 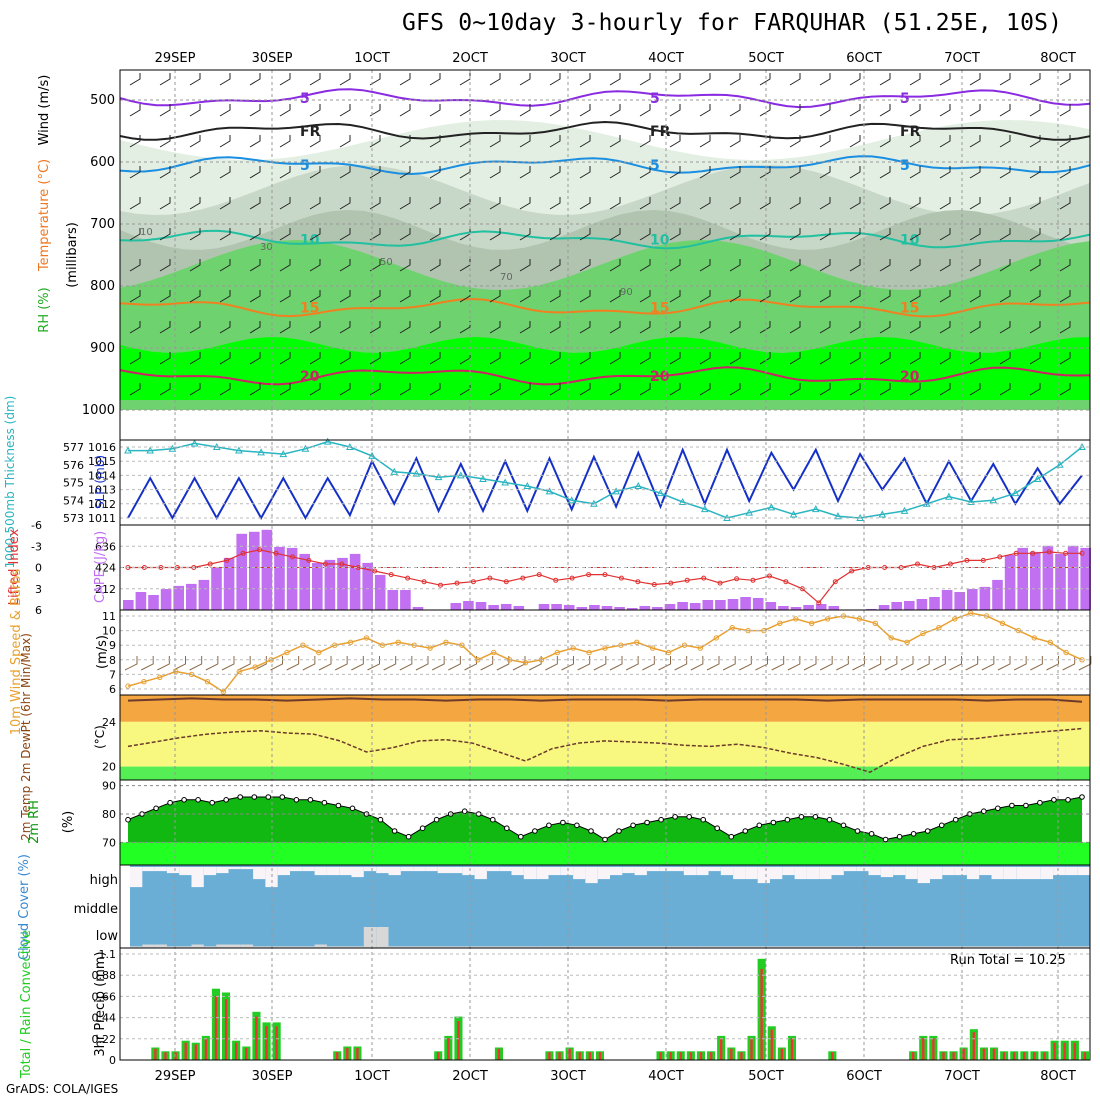 I want to click on pressure-tick-label: 700, so click(x=102, y=224).